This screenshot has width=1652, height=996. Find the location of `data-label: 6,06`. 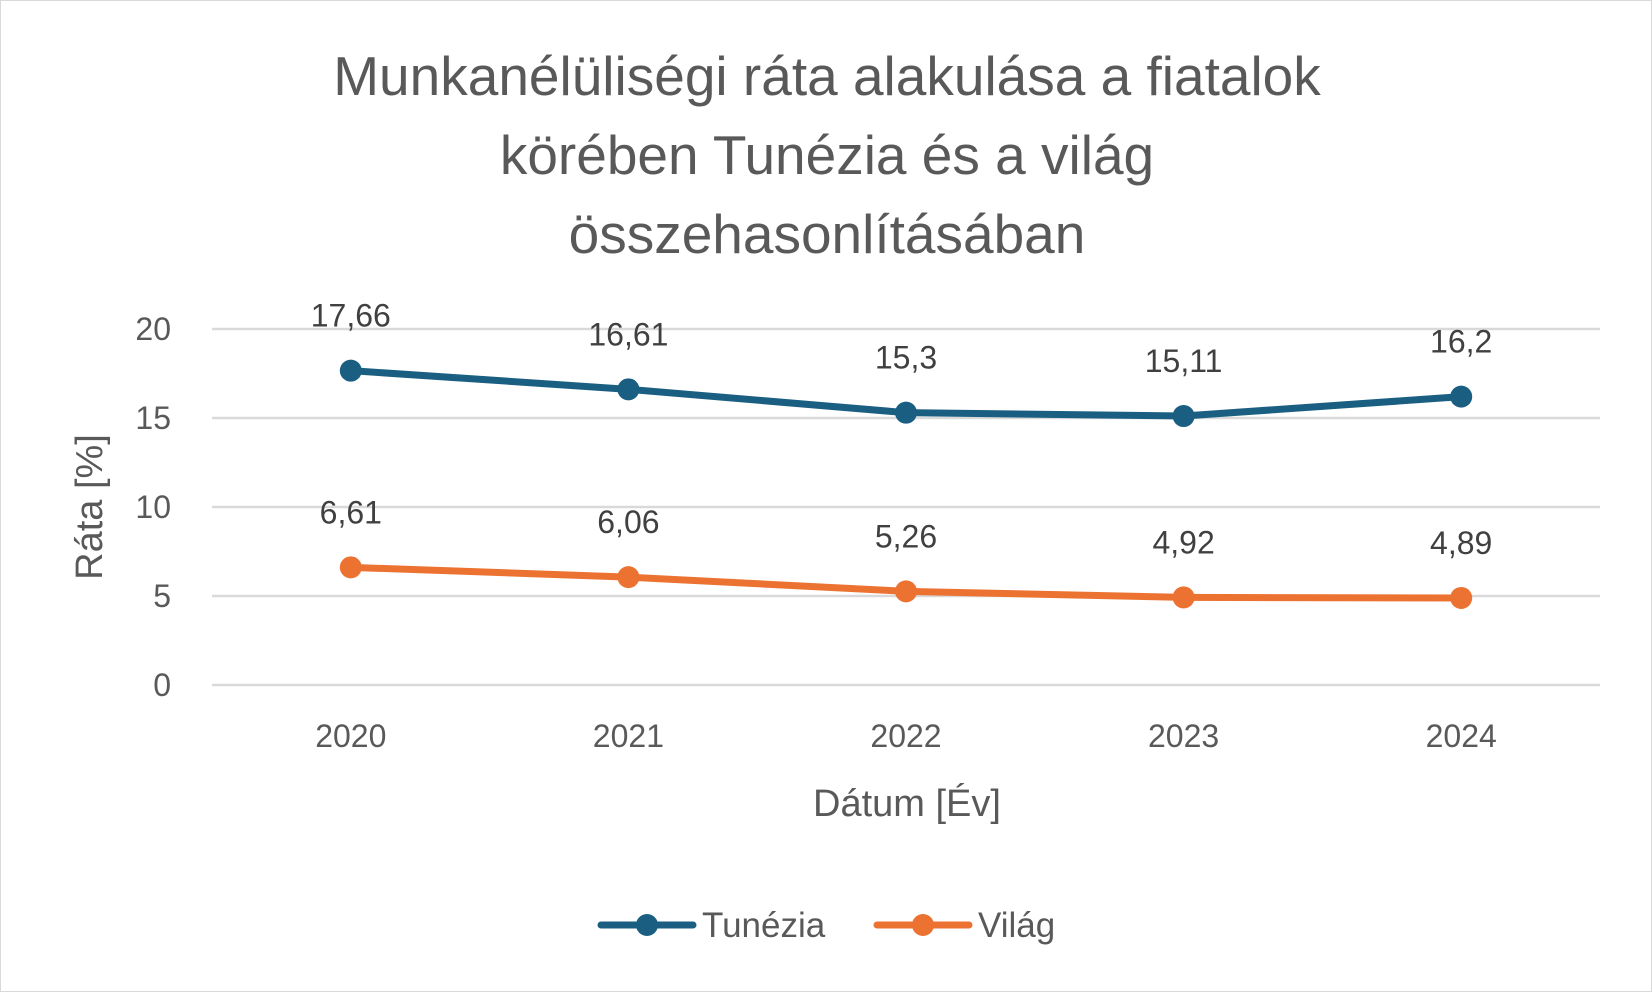

data-label: 6,06 is located at coordinates (628, 522).